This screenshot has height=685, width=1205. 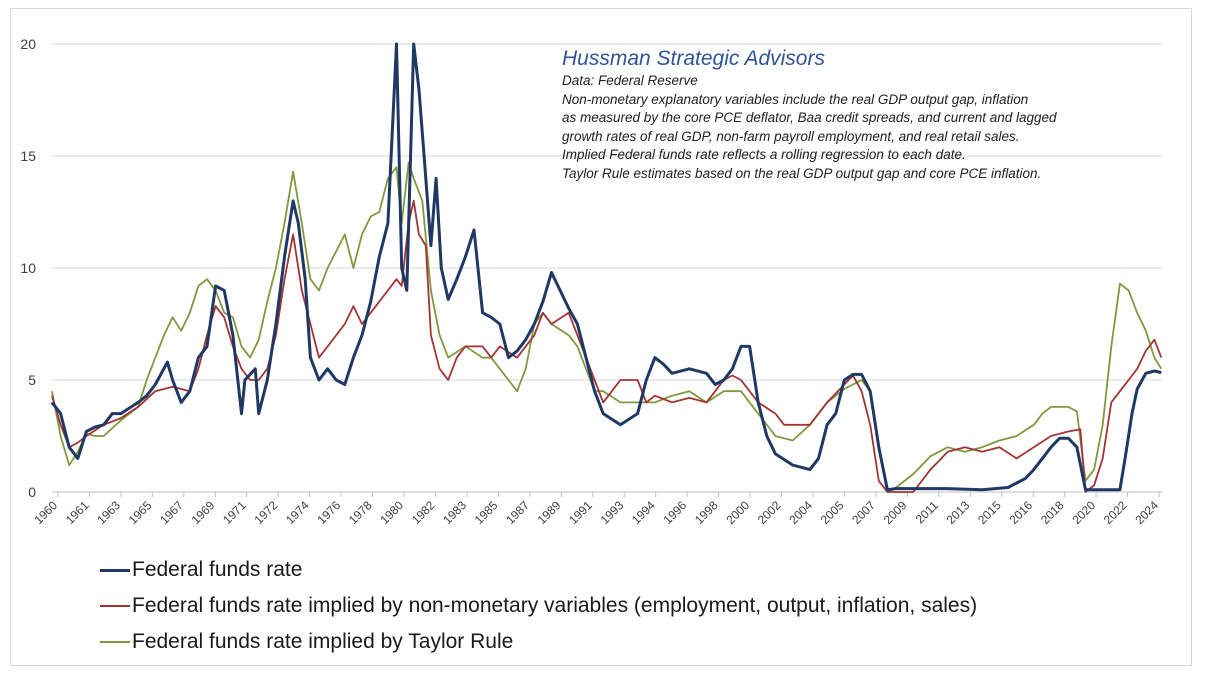 What do you see at coordinates (423, 512) in the screenshot?
I see `x-tick-label: 1982` at bounding box center [423, 512].